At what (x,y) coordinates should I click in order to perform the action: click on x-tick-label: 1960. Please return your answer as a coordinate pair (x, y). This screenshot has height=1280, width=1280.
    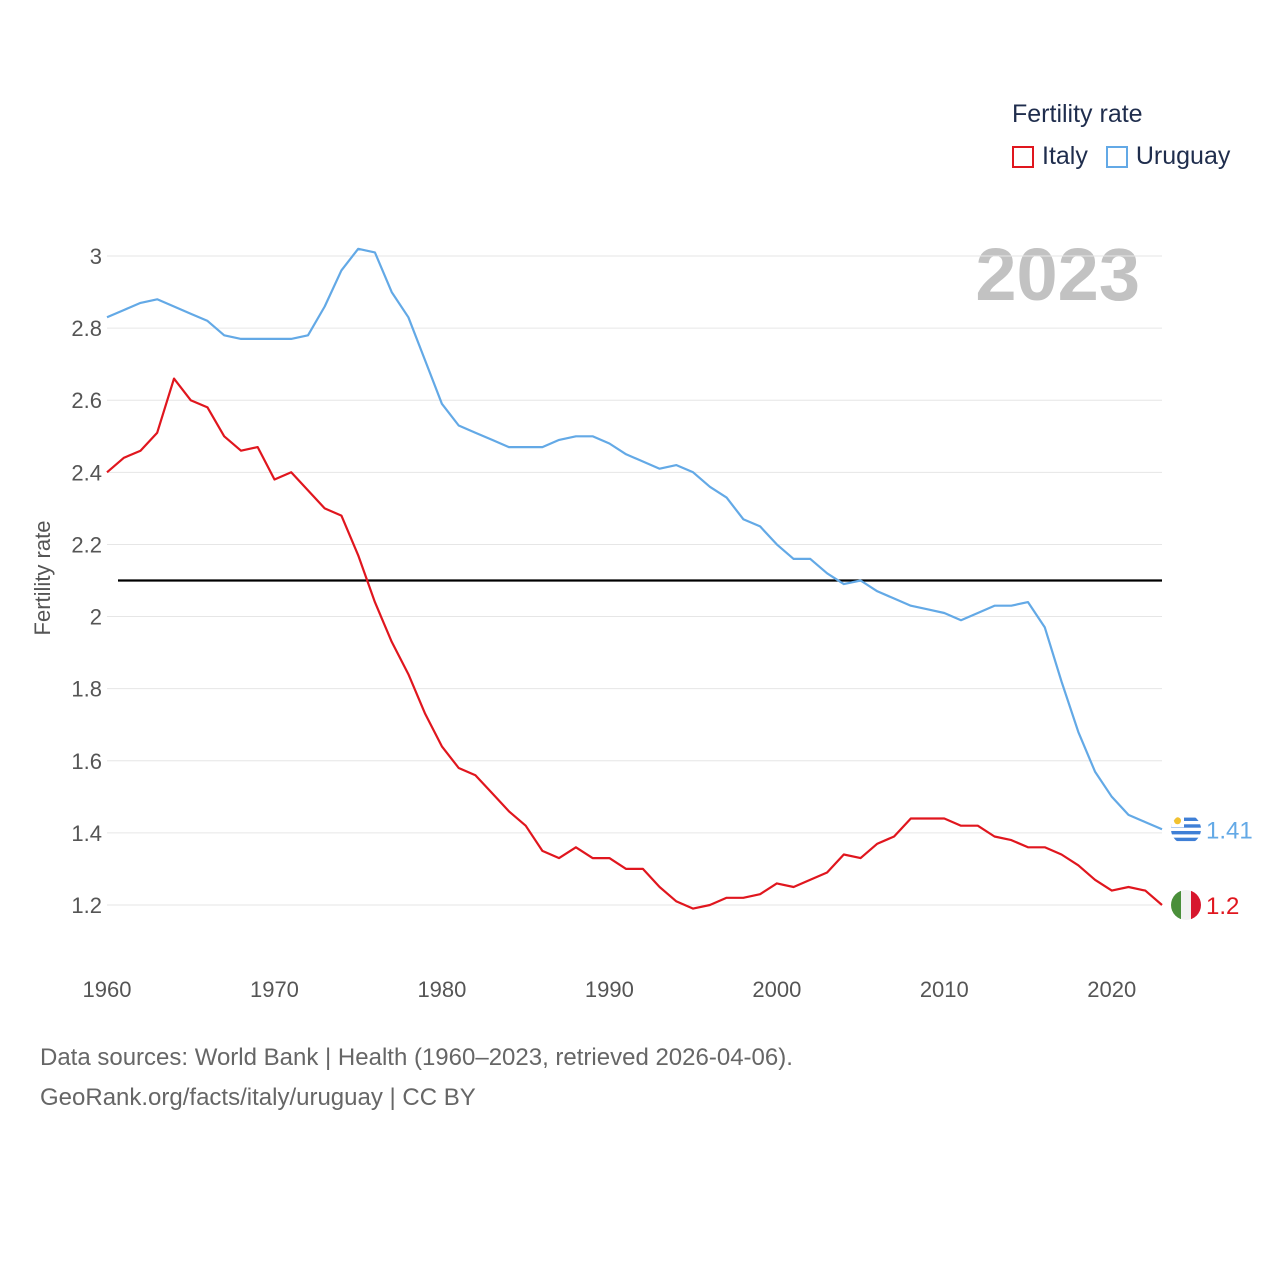
    Looking at the image, I should click on (107, 989).